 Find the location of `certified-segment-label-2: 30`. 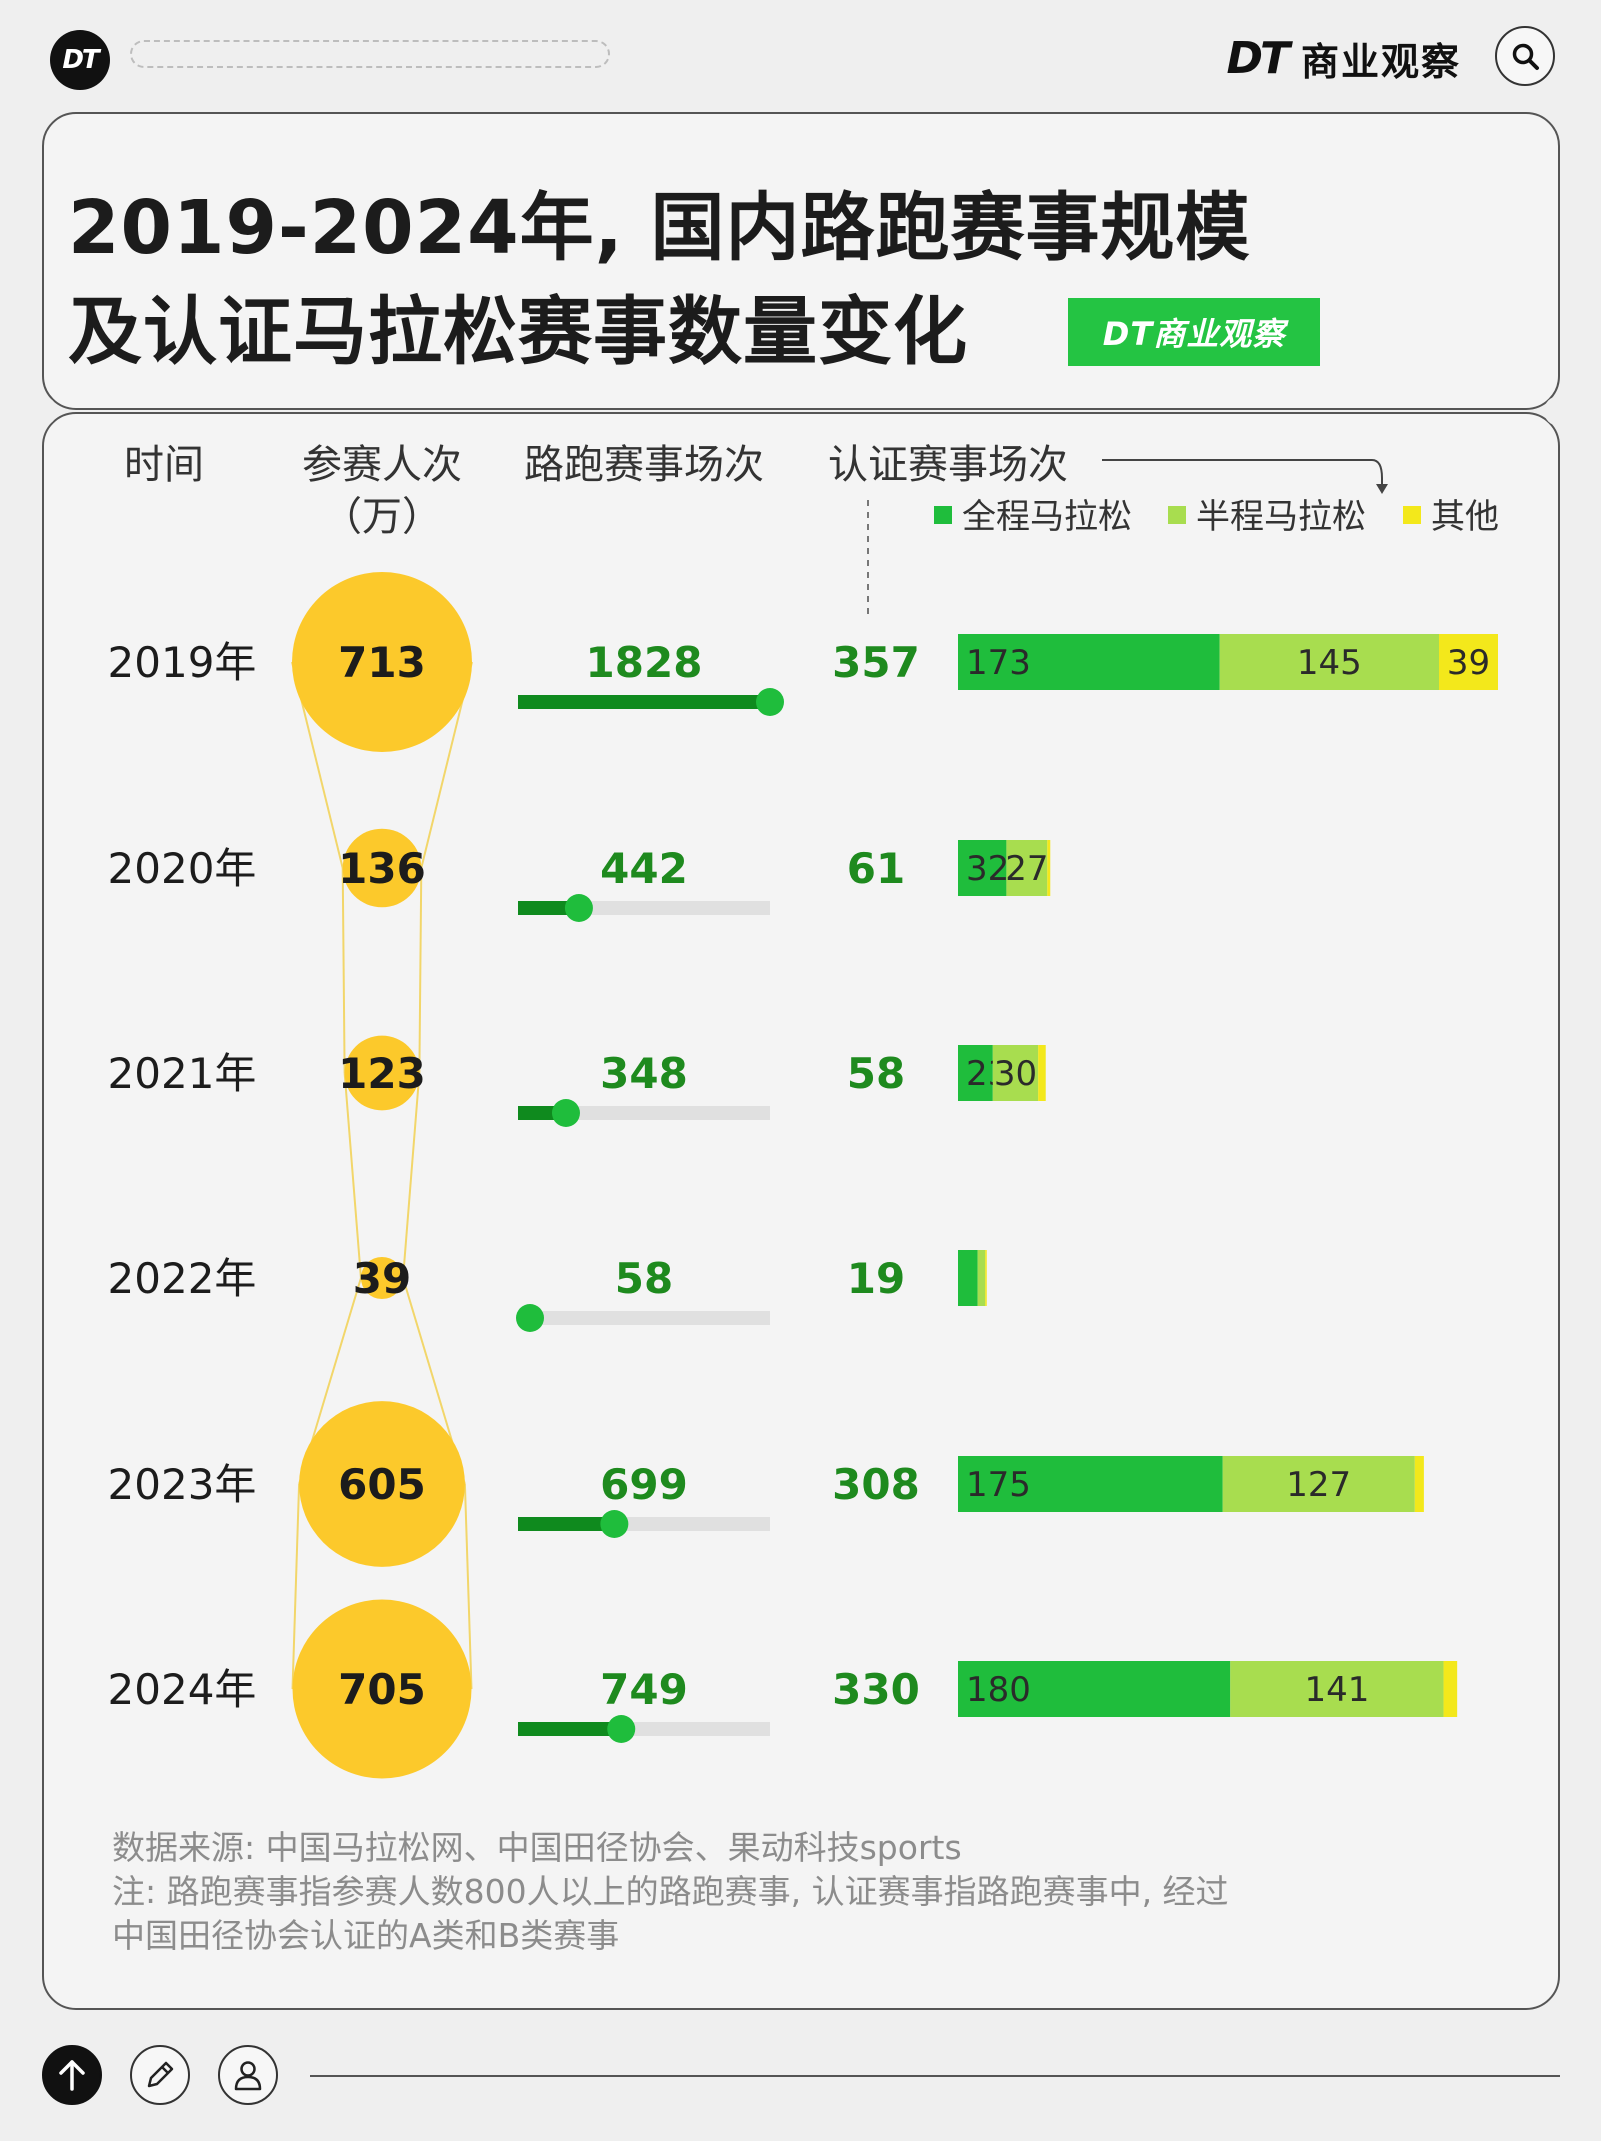

certified-segment-label-2: 30 is located at coordinates (1015, 1074).